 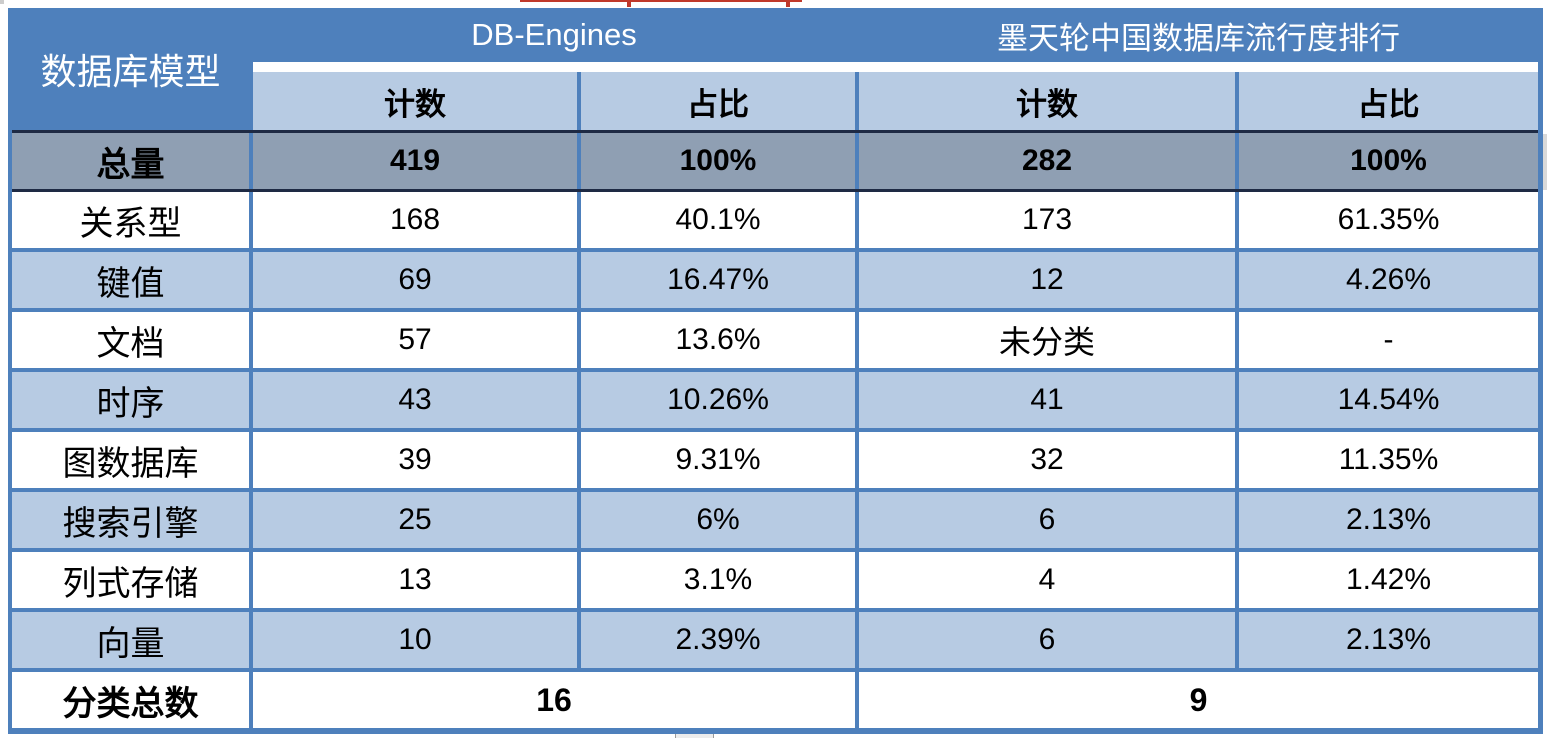 I want to click on red-underline-artifact, so click(x=661, y=1).